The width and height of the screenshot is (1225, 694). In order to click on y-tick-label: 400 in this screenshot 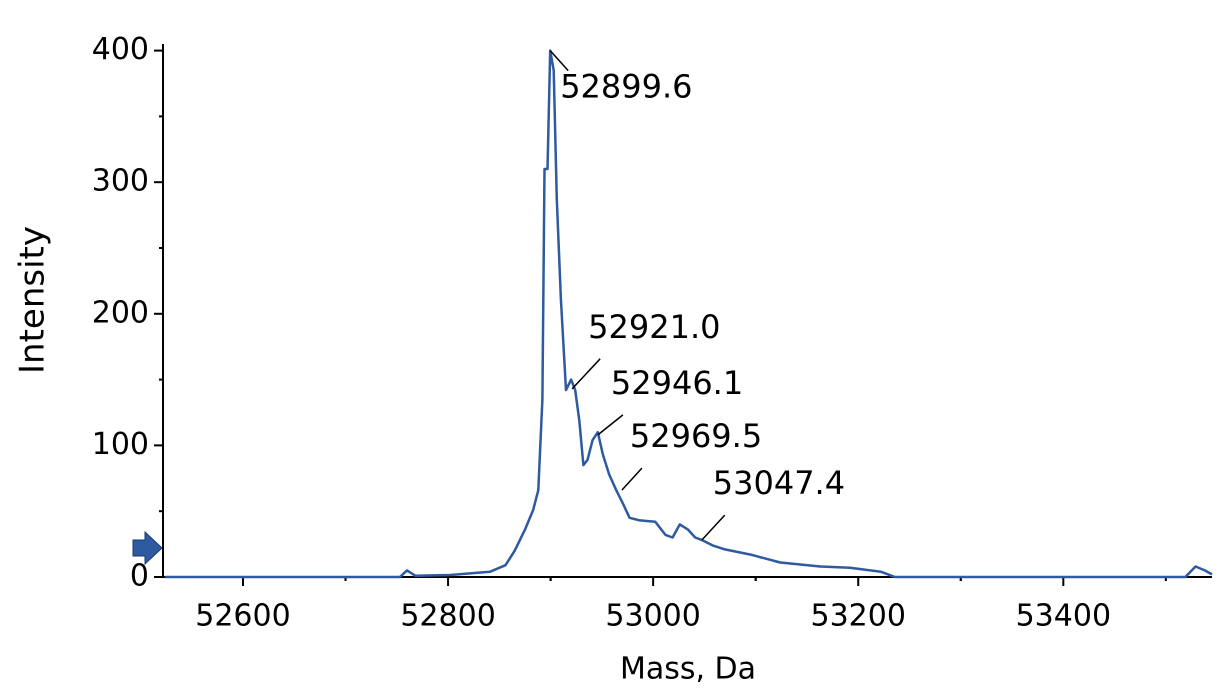, I will do `click(120, 49)`.